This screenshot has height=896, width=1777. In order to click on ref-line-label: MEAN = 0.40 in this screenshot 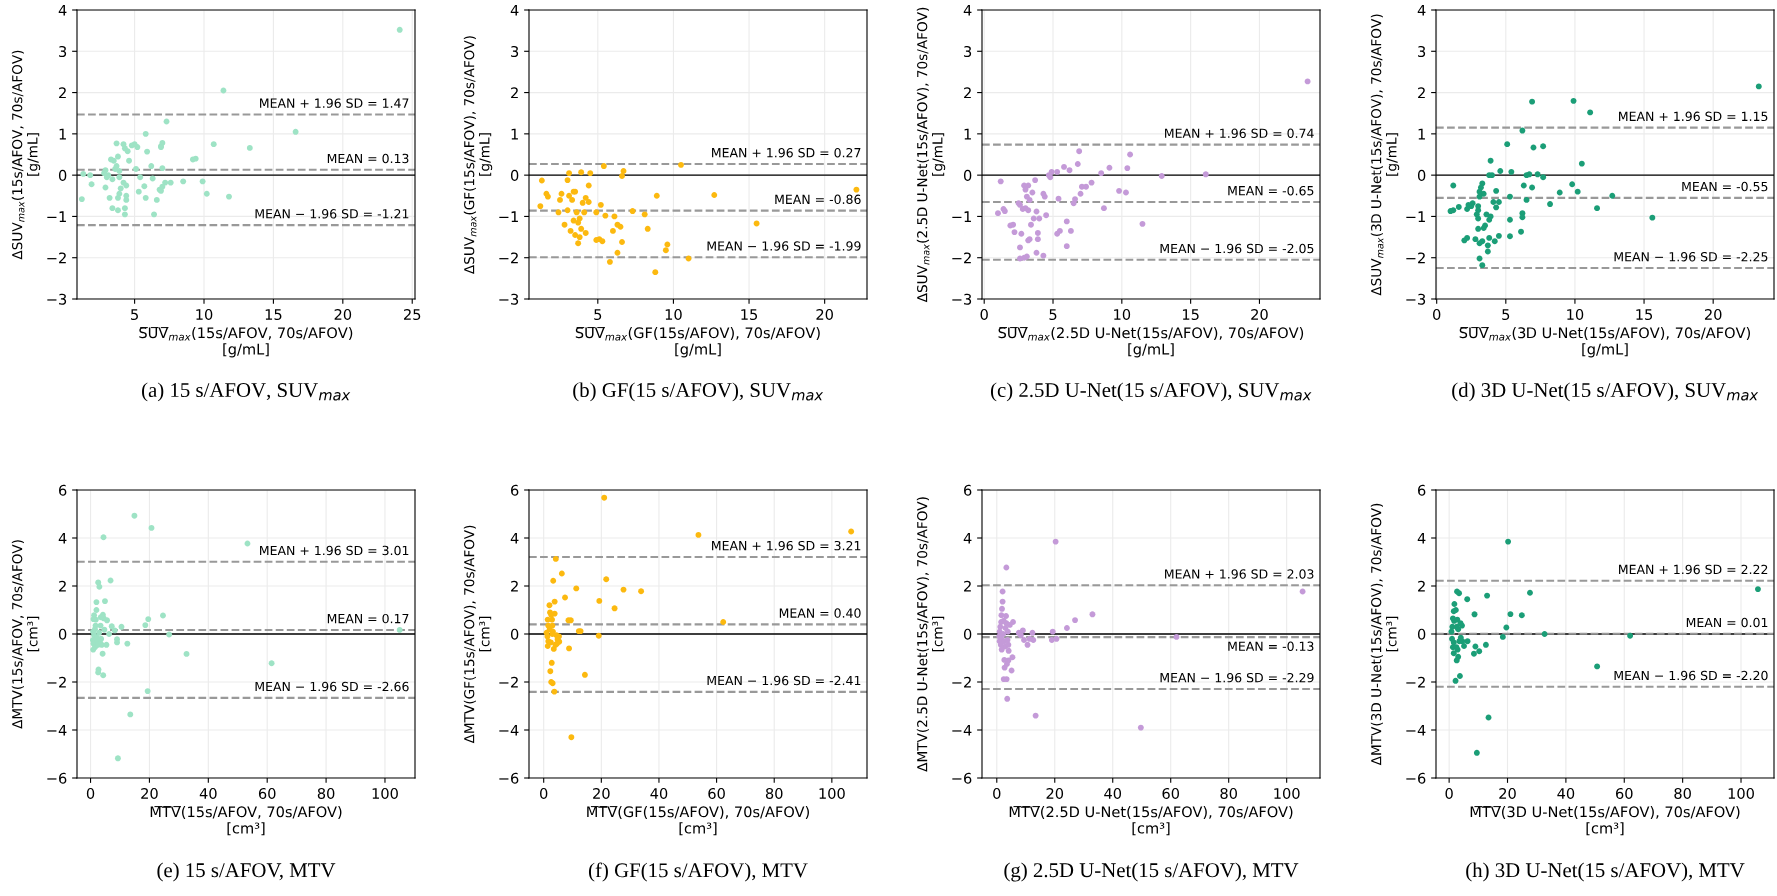, I will do `click(820, 613)`.